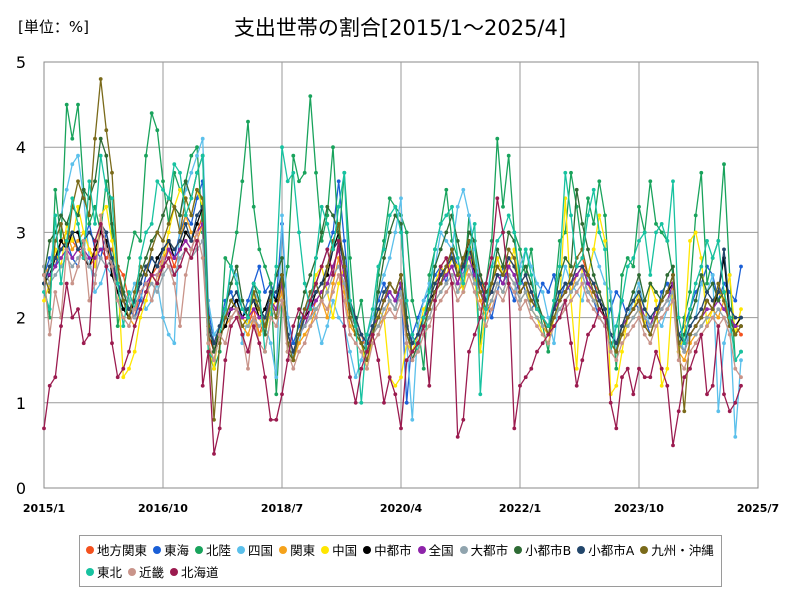 This screenshot has width=800, height=600. I want to click on x-tick-label: 2025/7, so click(758, 508).